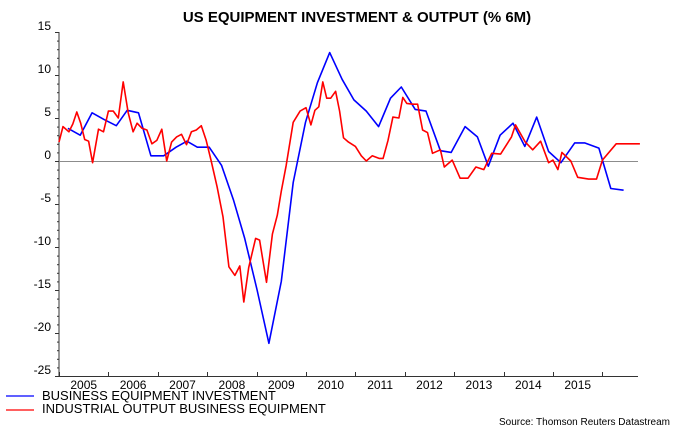 This screenshot has height=429, width=675. What do you see at coordinates (45, 26) in the screenshot?
I see `y-tick-label: 15` at bounding box center [45, 26].